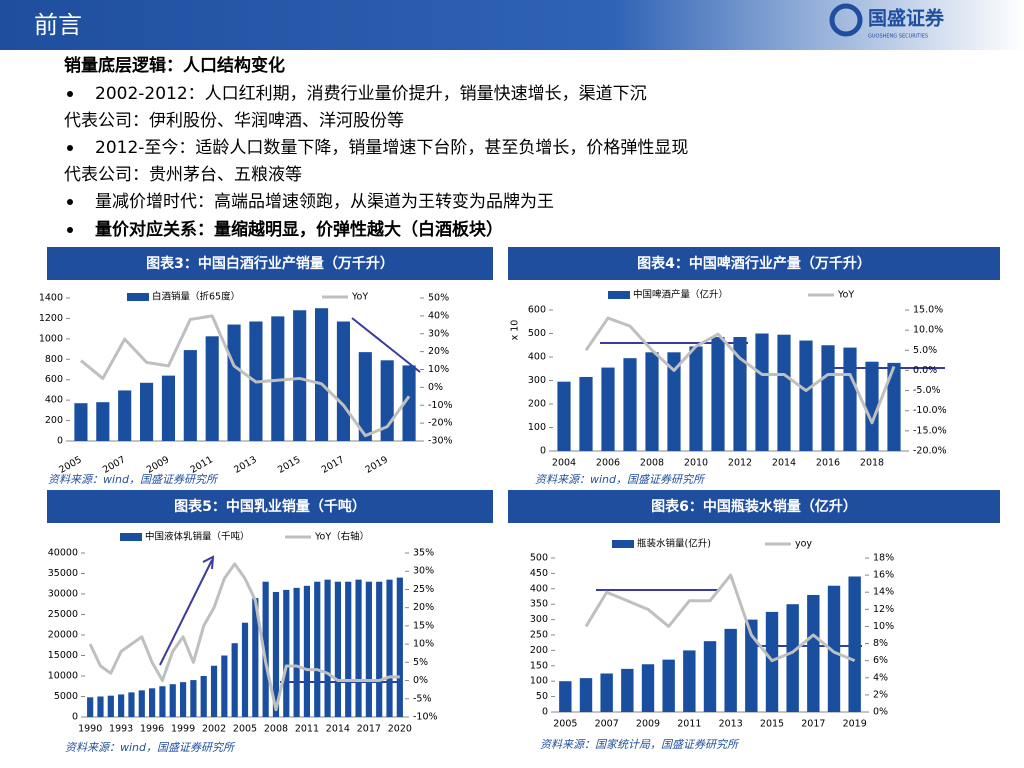  What do you see at coordinates (537, 427) in the screenshot?
I see `y-tick-label: 100` at bounding box center [537, 427].